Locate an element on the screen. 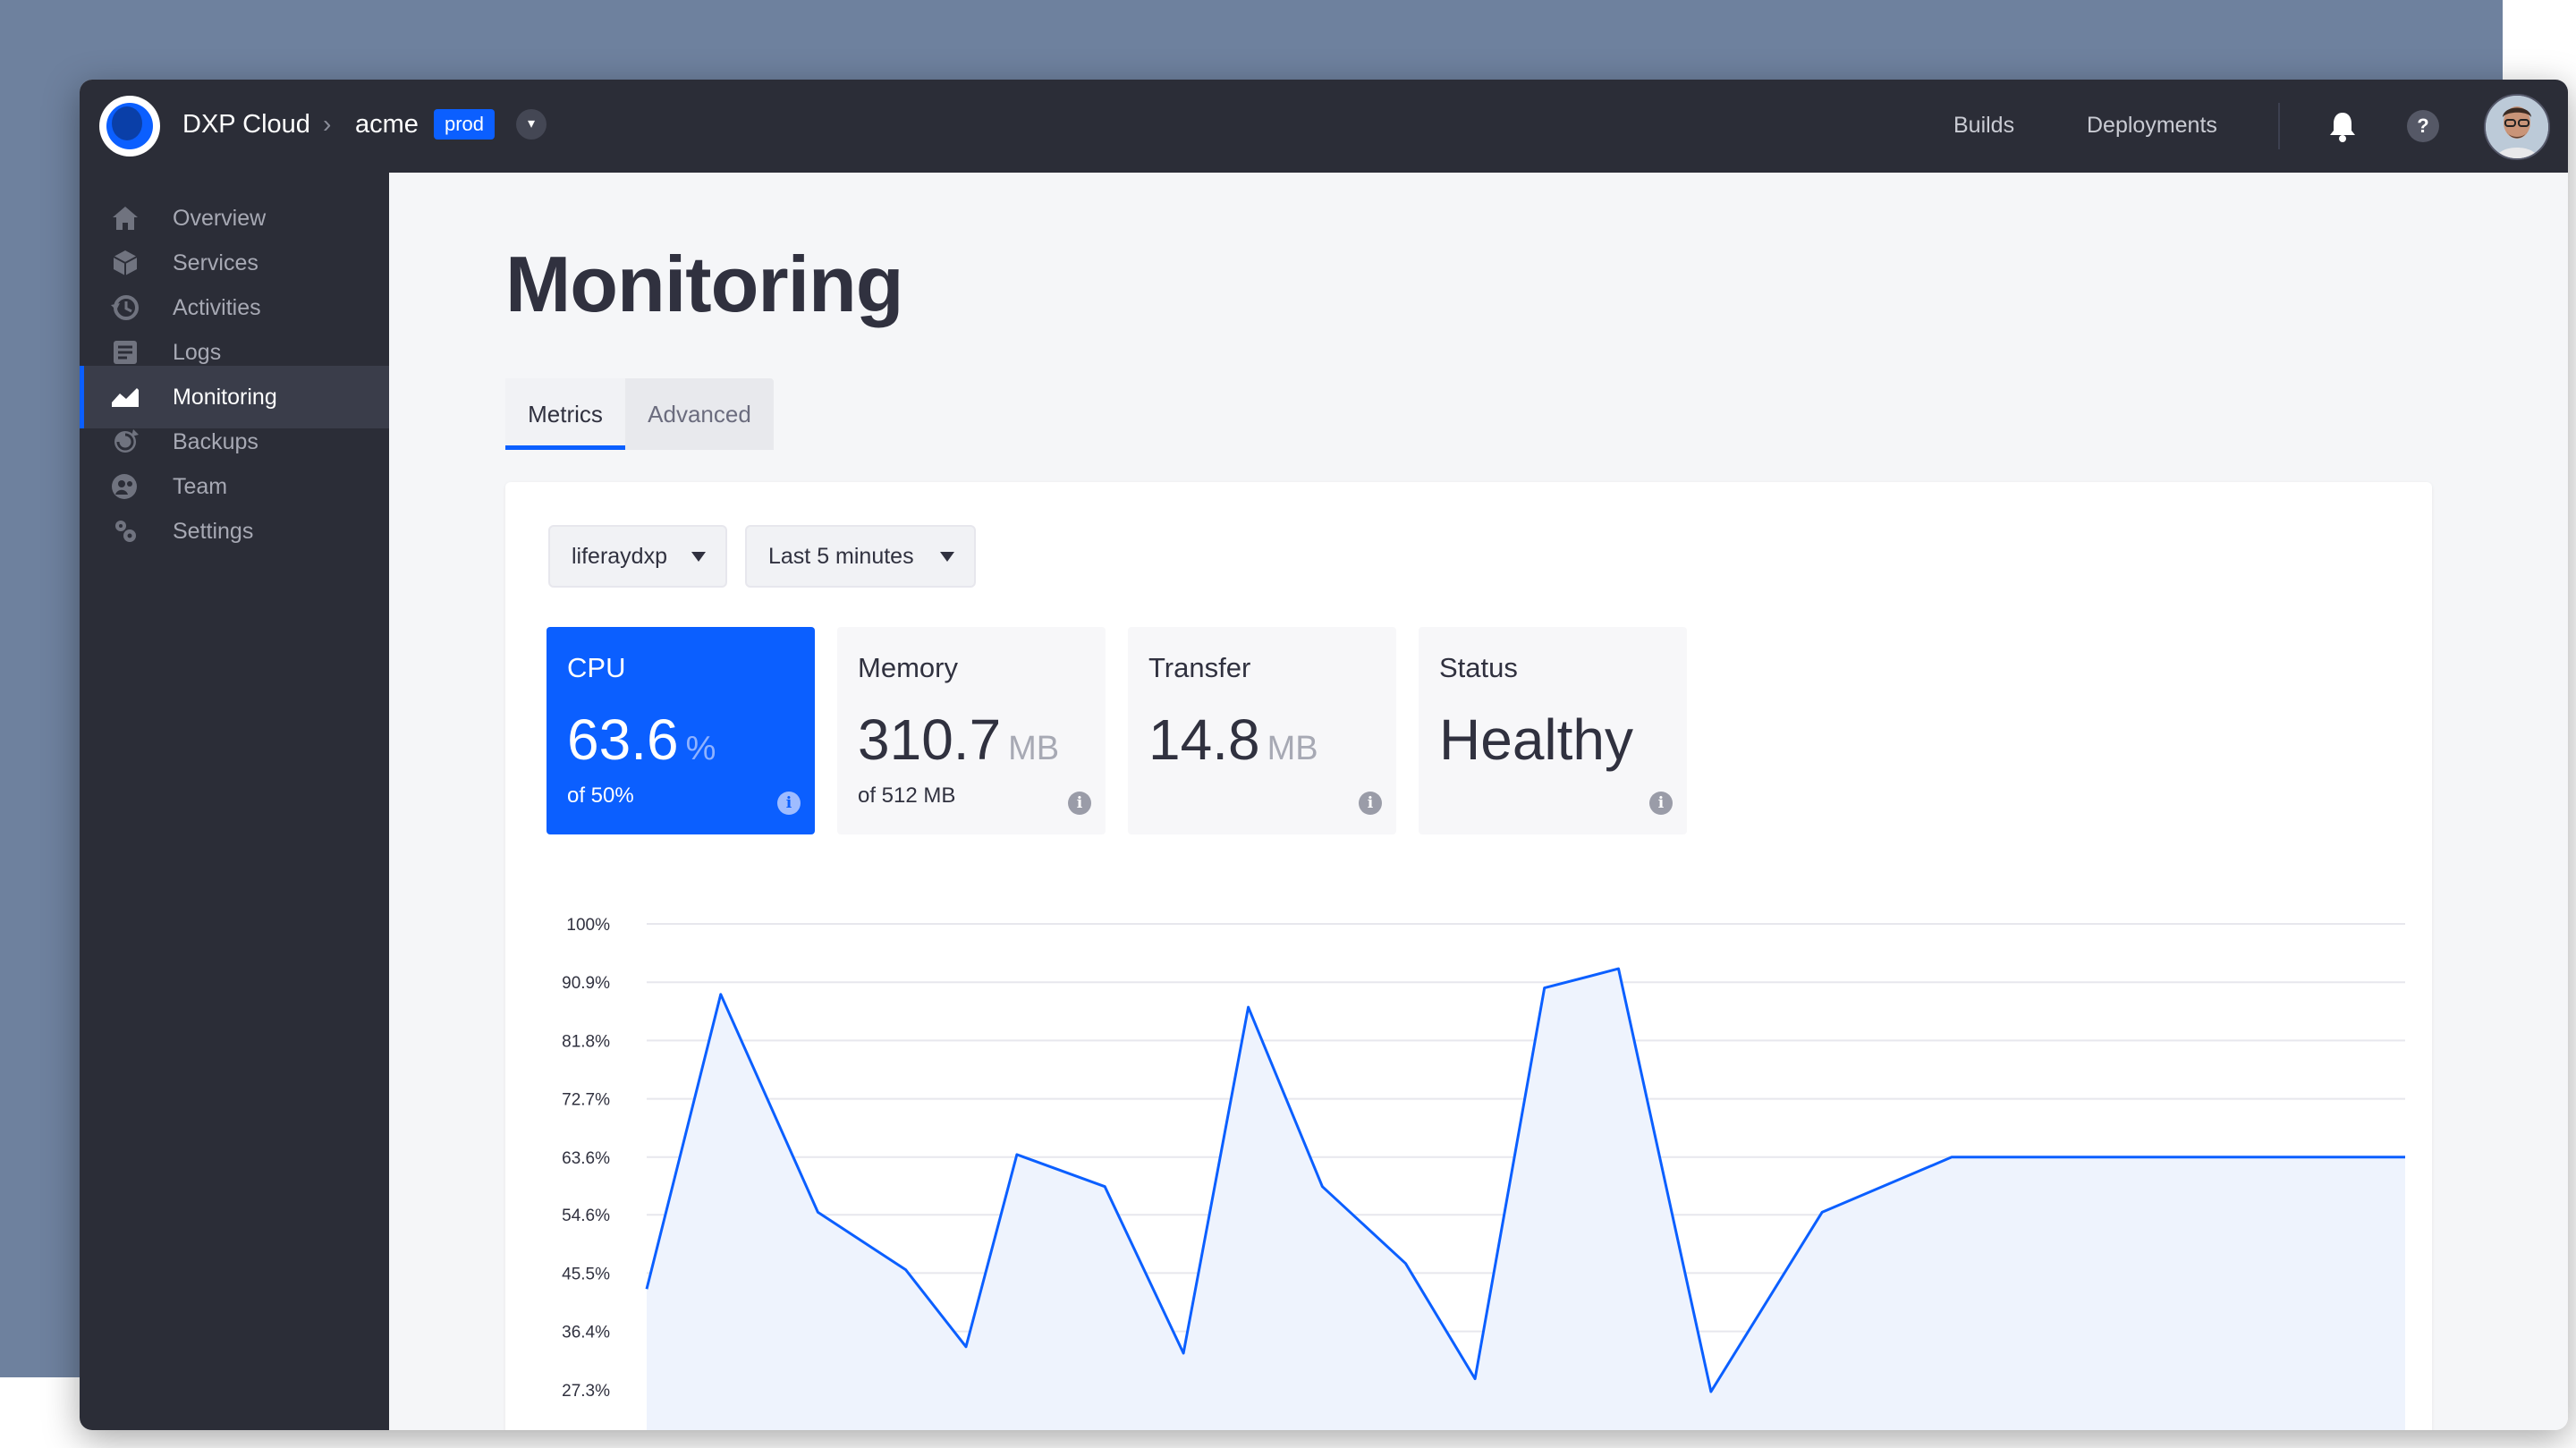 The height and width of the screenshot is (1448, 2576). topbar-divider is located at coordinates (2279, 126).